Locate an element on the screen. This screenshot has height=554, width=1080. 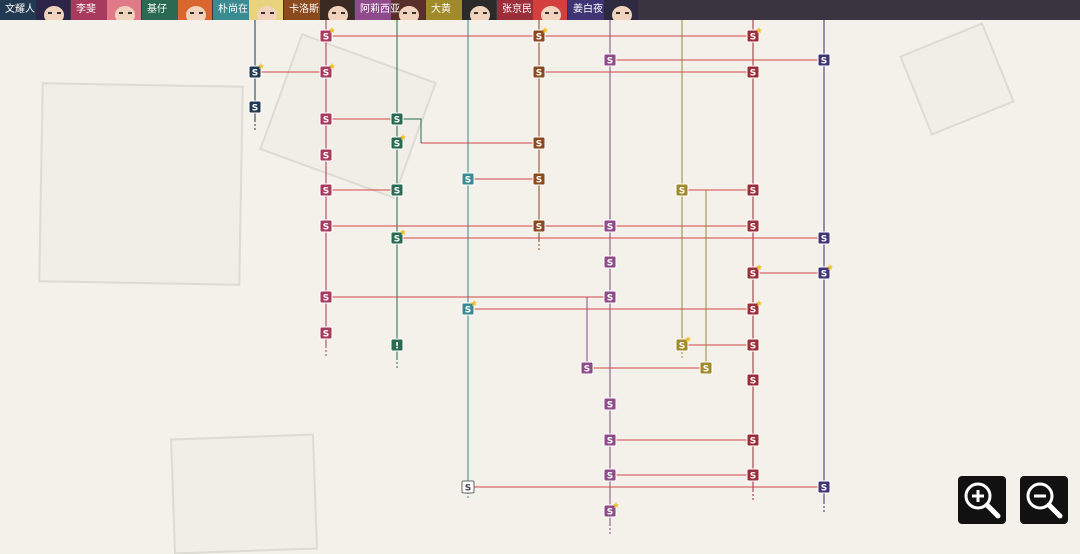
character-tab-c4: 朴尚在 is located at coordinates (248, 10).